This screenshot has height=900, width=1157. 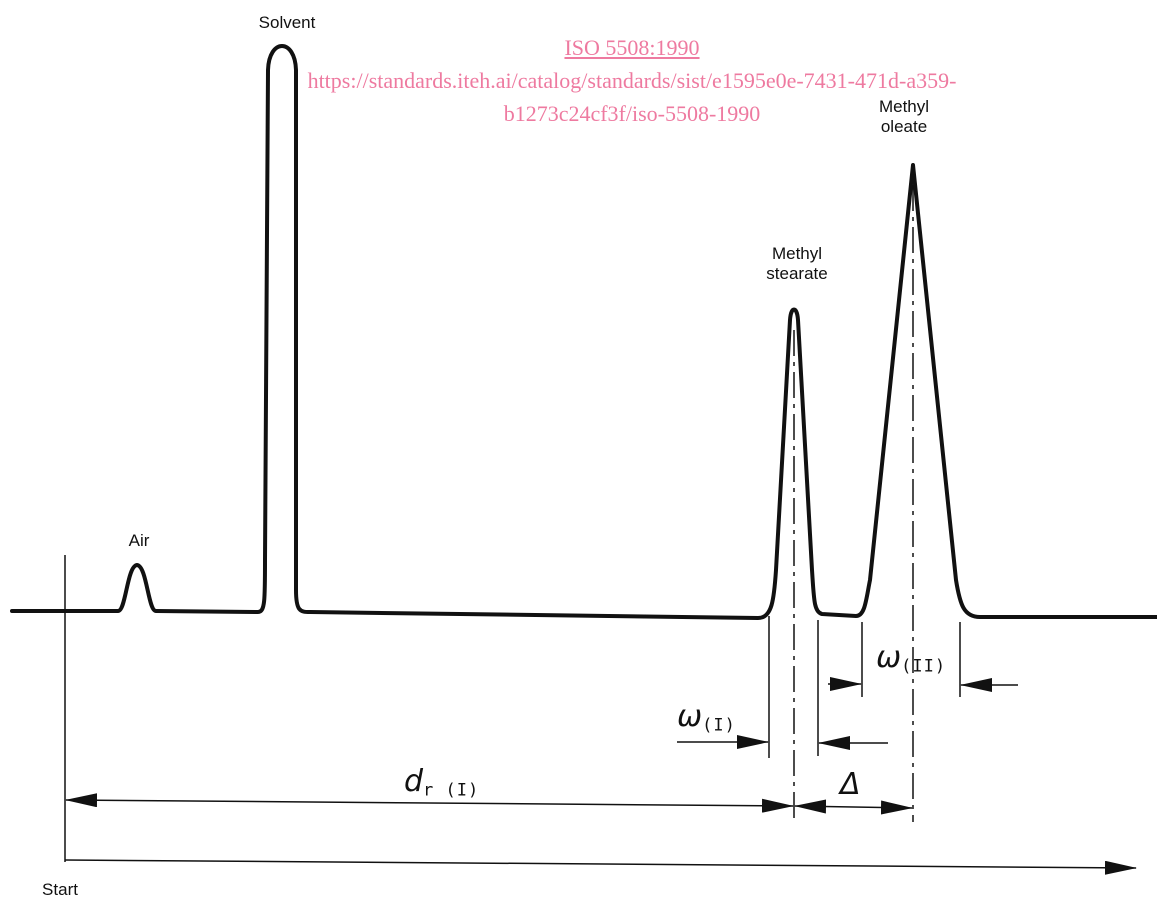 What do you see at coordinates (797, 253) in the screenshot?
I see `stearate-label-line1: Methyl` at bounding box center [797, 253].